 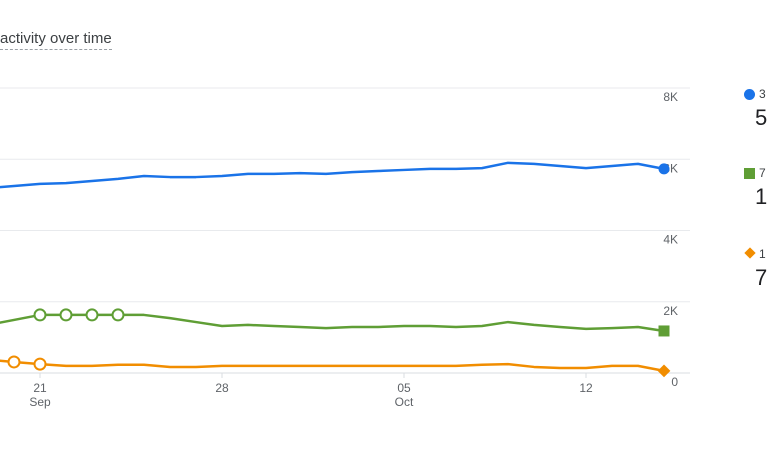 What do you see at coordinates (761, 277) in the screenshot?
I see `legend-value: 7` at bounding box center [761, 277].